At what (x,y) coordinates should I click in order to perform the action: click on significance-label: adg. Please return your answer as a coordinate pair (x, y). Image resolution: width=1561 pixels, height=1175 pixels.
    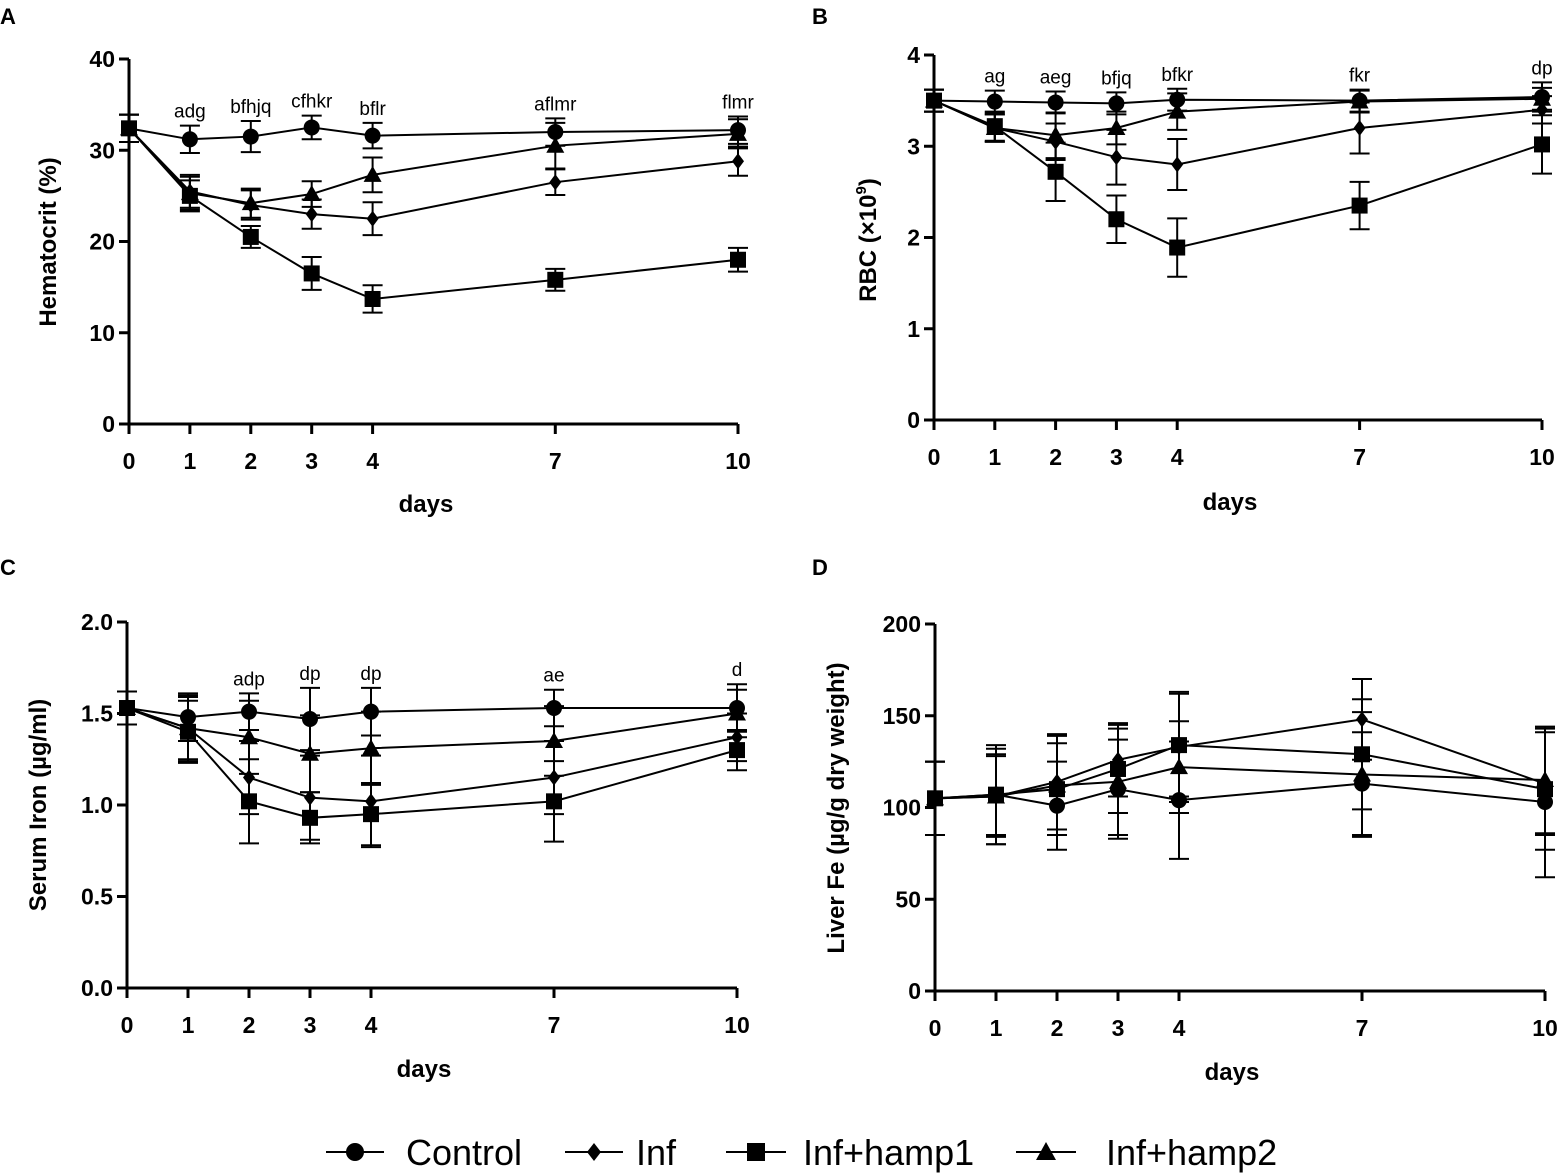
    Looking at the image, I should click on (190, 112).